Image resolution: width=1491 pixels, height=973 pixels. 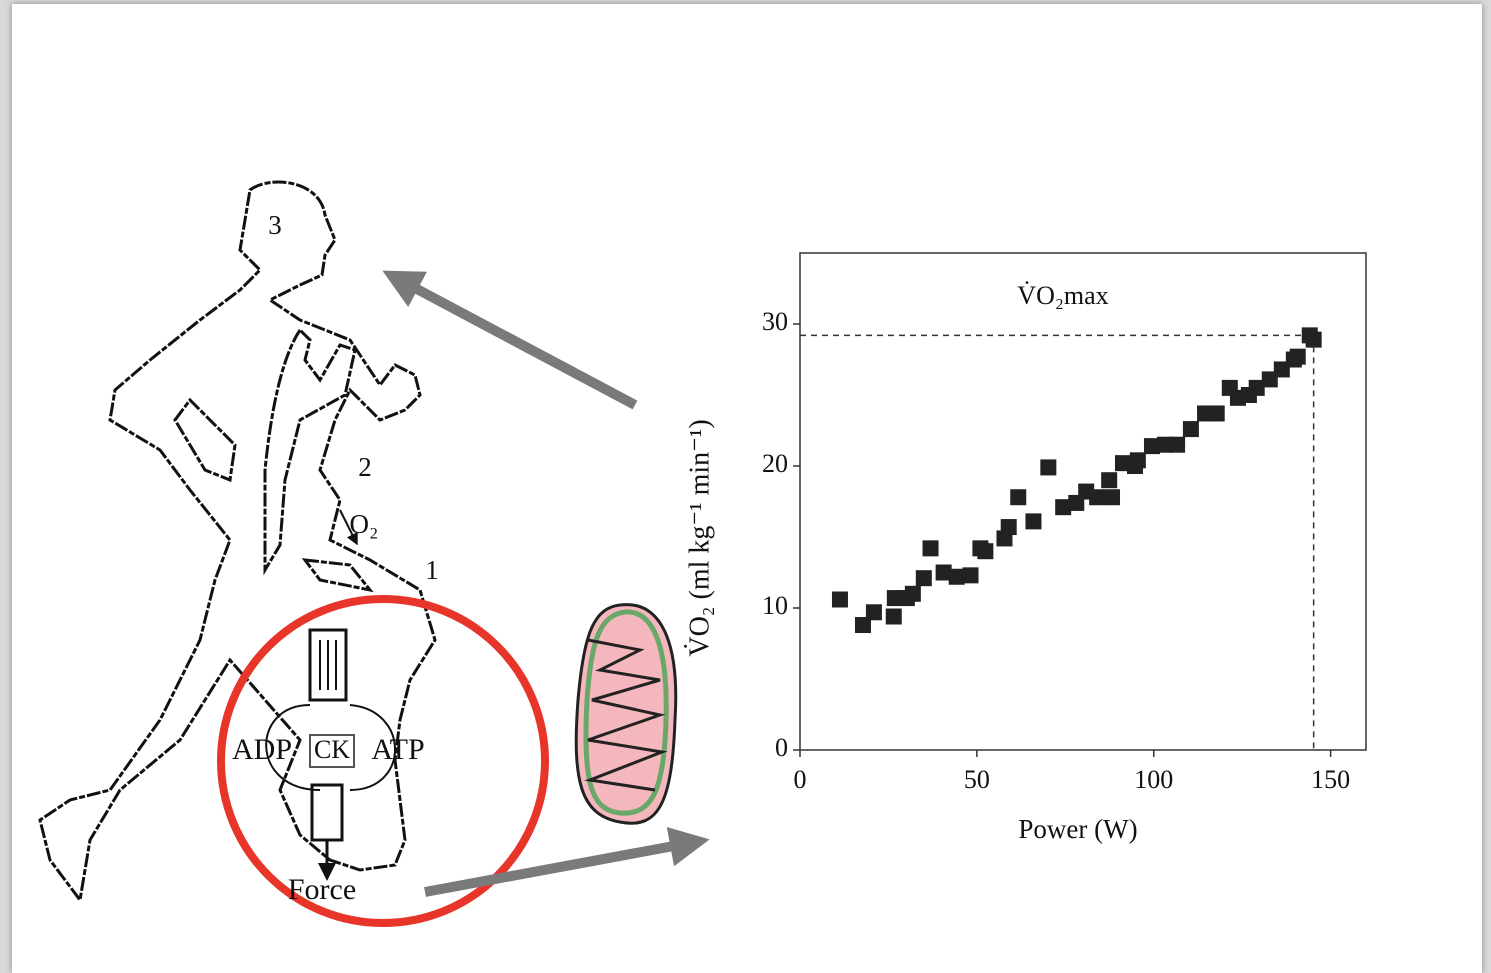 I want to click on x-axis-label: Power (W), so click(x=1077, y=829).